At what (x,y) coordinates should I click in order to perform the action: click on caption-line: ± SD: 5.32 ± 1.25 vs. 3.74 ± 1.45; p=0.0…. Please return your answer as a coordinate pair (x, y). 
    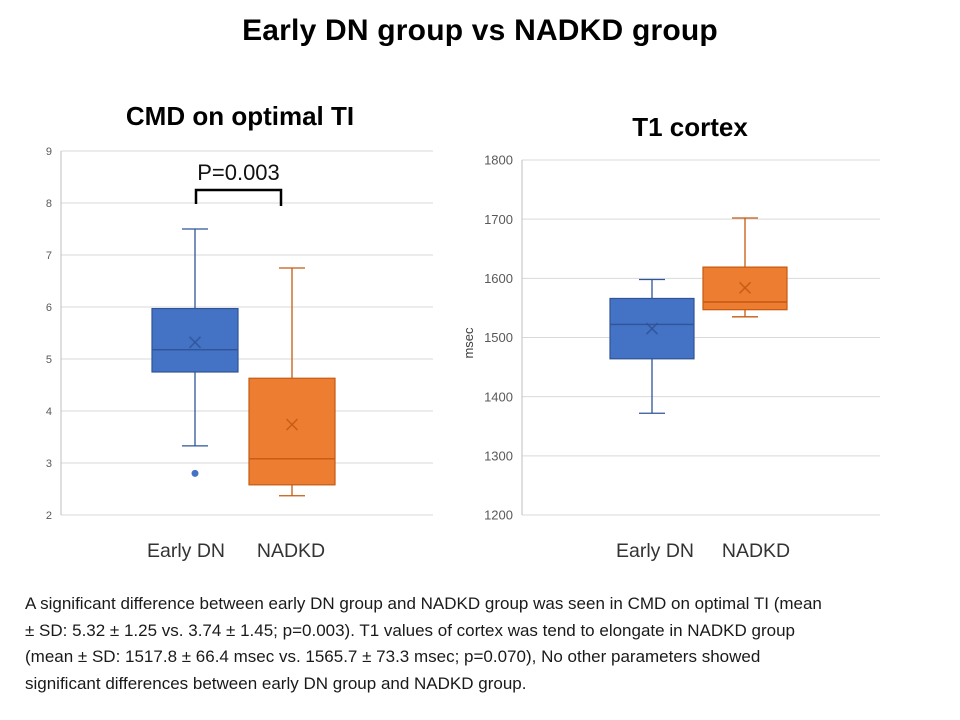
    Looking at the image, I should click on (410, 630).